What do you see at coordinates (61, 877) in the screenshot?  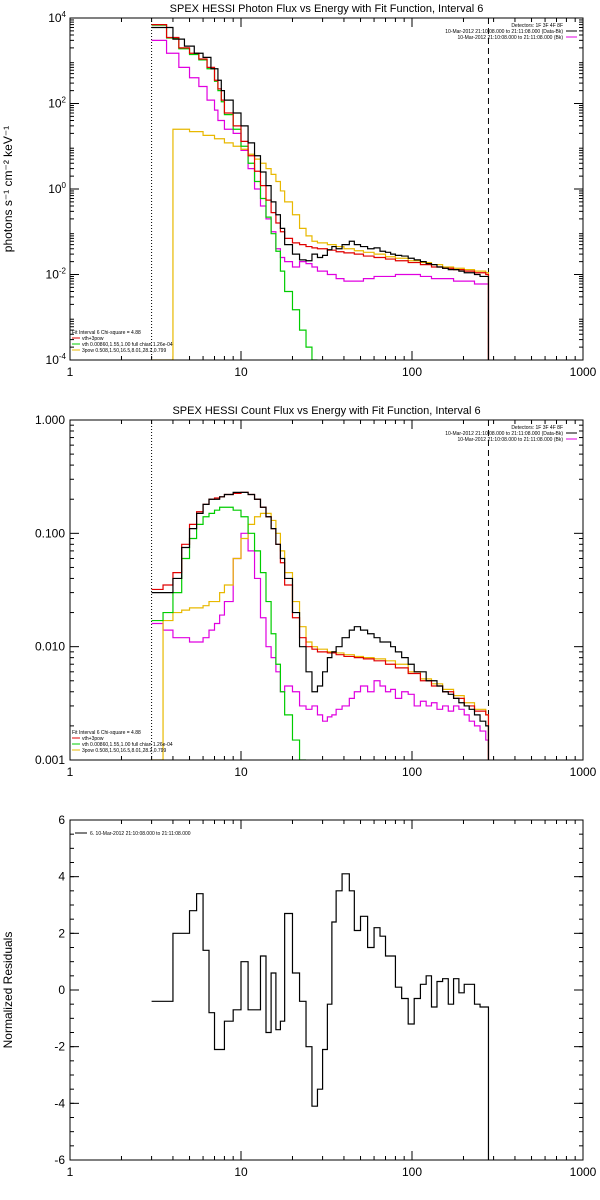 I see `y-tick-label: 4` at bounding box center [61, 877].